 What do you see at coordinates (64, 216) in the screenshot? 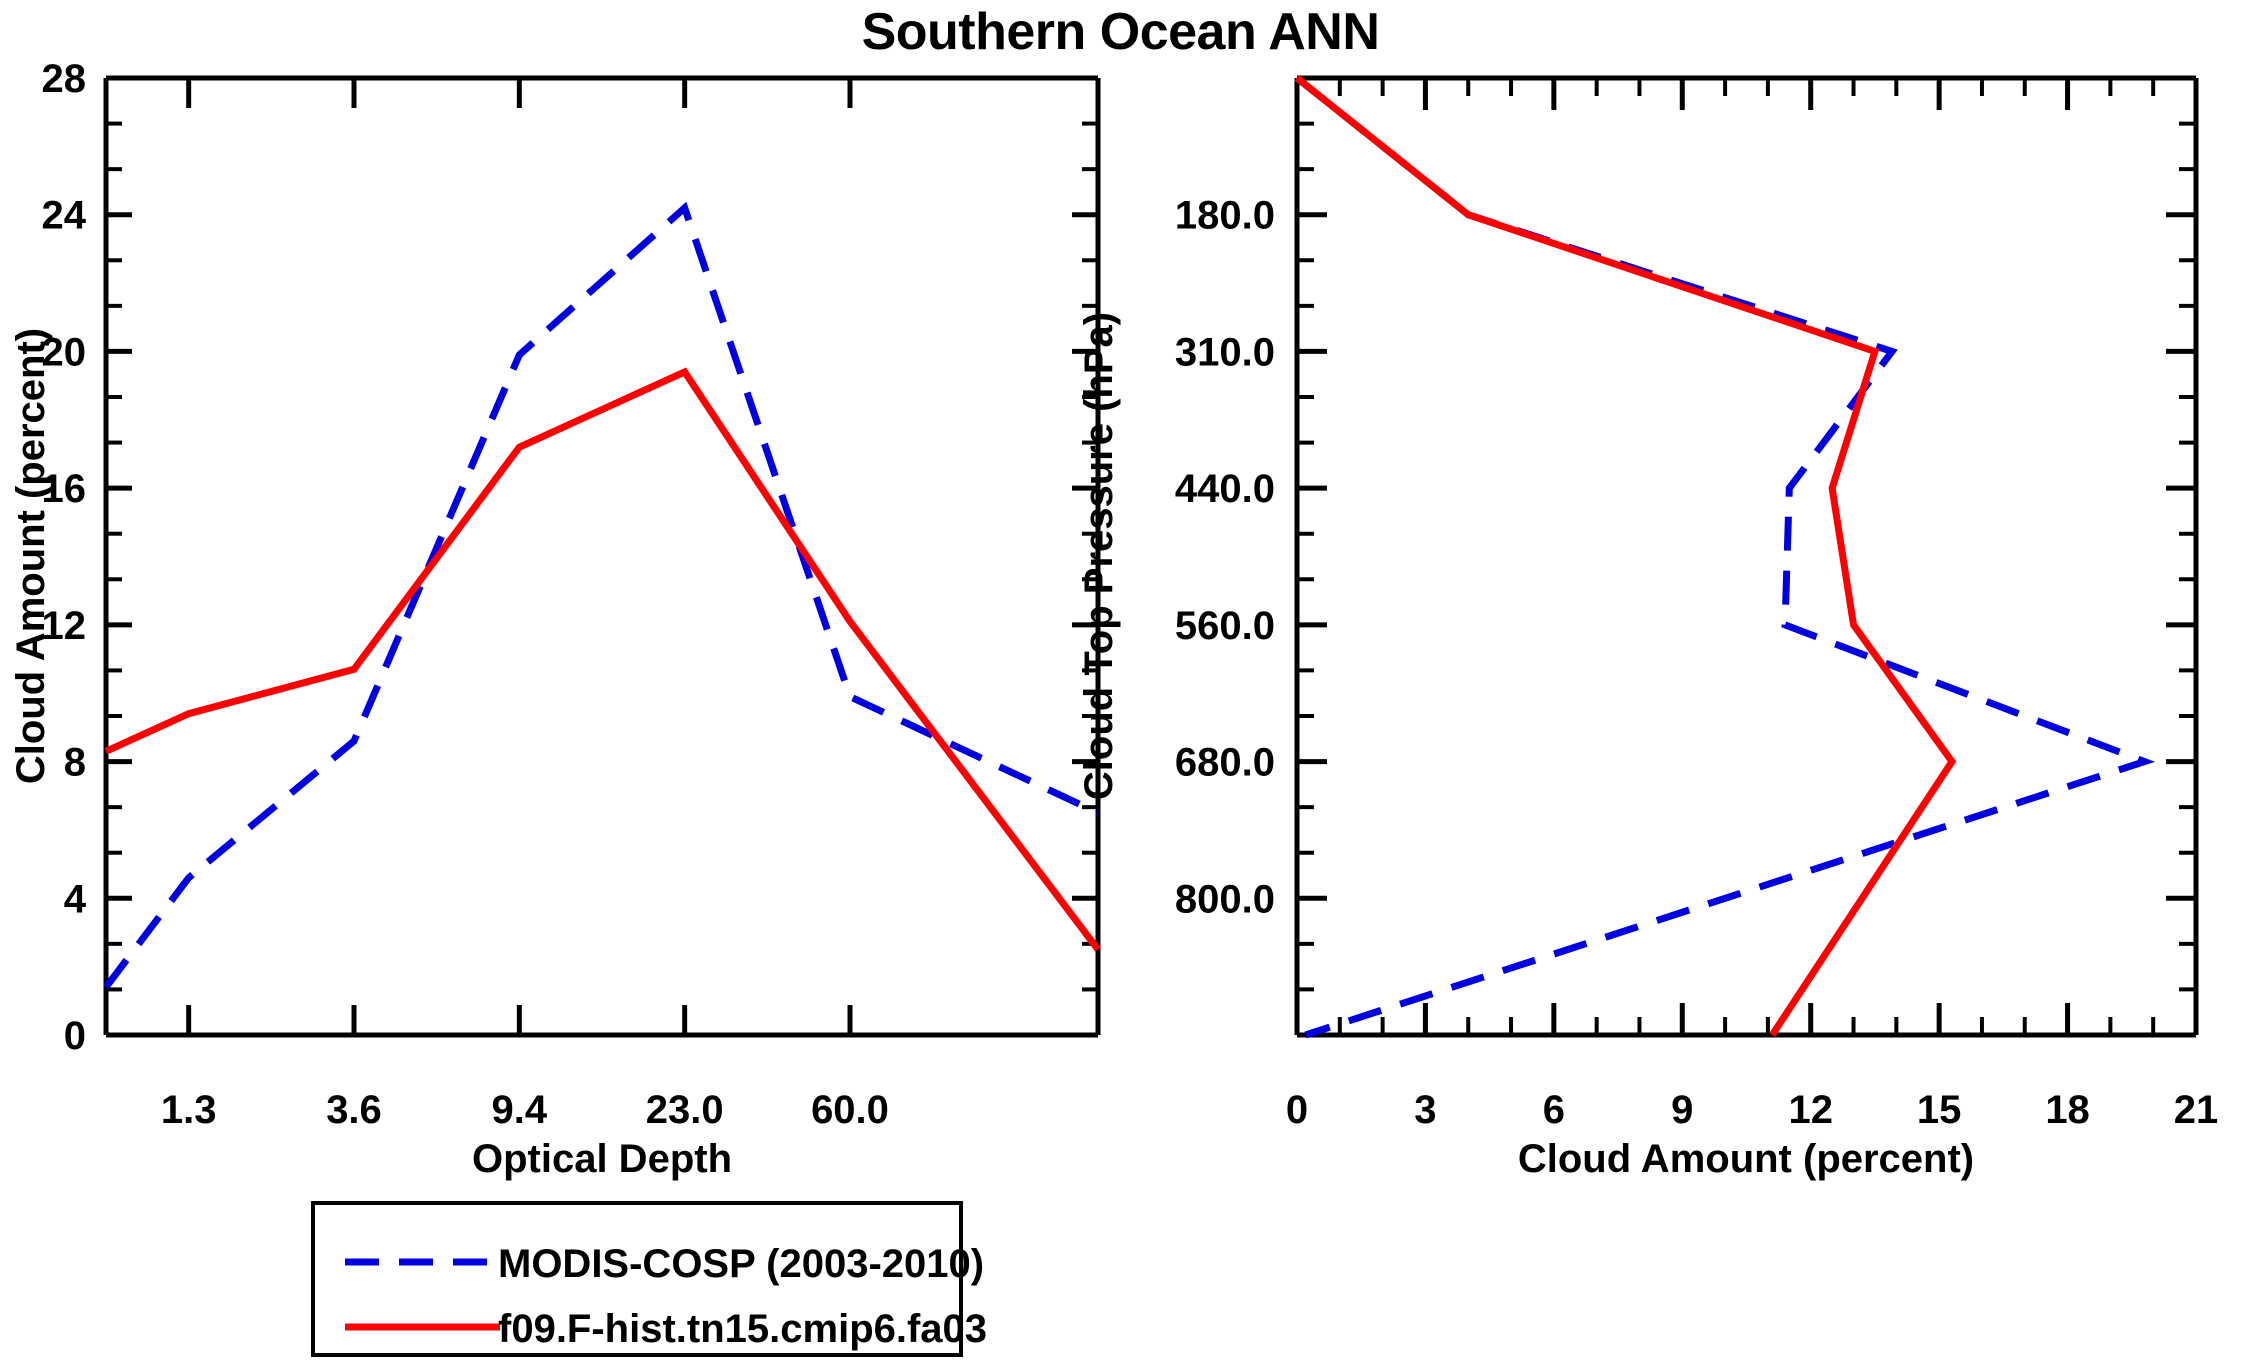
I see `y-tick-label: 24` at bounding box center [64, 216].